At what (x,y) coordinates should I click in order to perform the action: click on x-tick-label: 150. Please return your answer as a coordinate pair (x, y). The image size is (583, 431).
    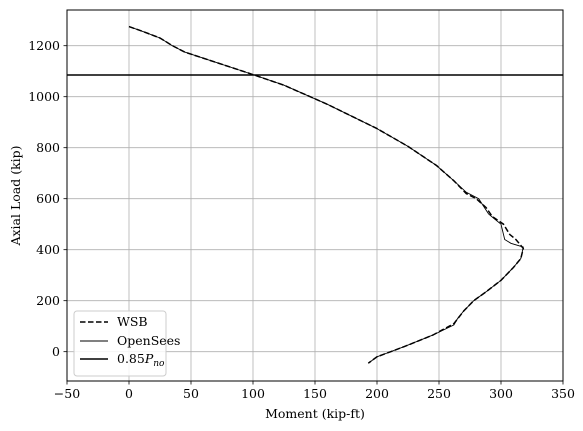
    Looking at the image, I should click on (315, 393).